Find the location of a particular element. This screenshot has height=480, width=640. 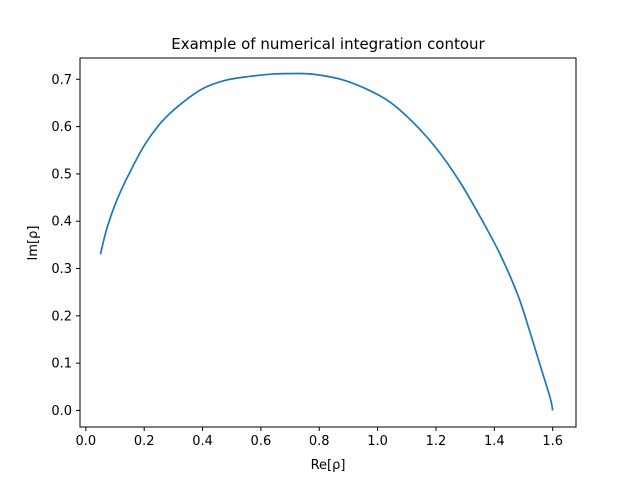

x-tick-label: 1.0 is located at coordinates (377, 441).